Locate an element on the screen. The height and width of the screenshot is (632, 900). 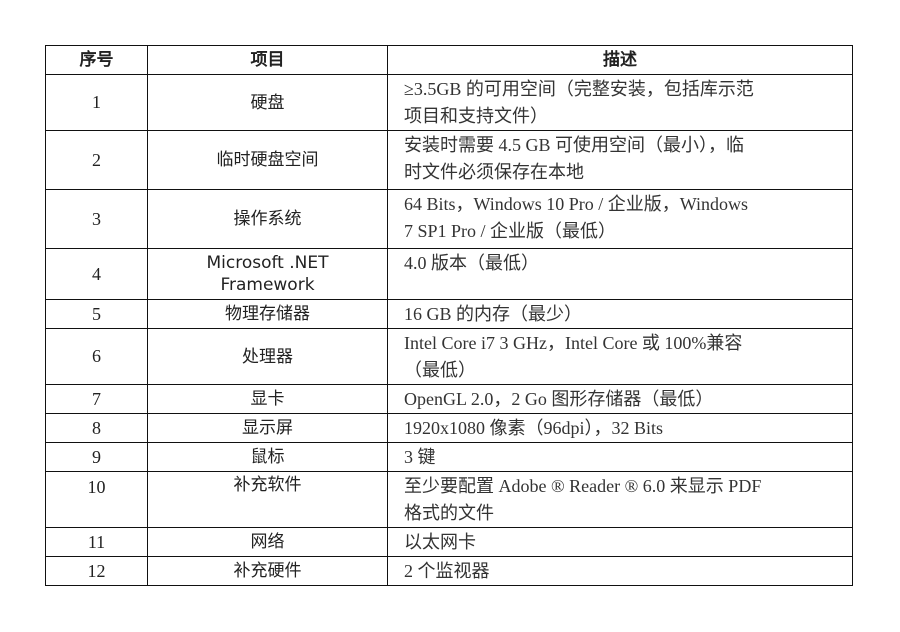
row-description-line: 以太网卡 is located at coordinates (440, 542).